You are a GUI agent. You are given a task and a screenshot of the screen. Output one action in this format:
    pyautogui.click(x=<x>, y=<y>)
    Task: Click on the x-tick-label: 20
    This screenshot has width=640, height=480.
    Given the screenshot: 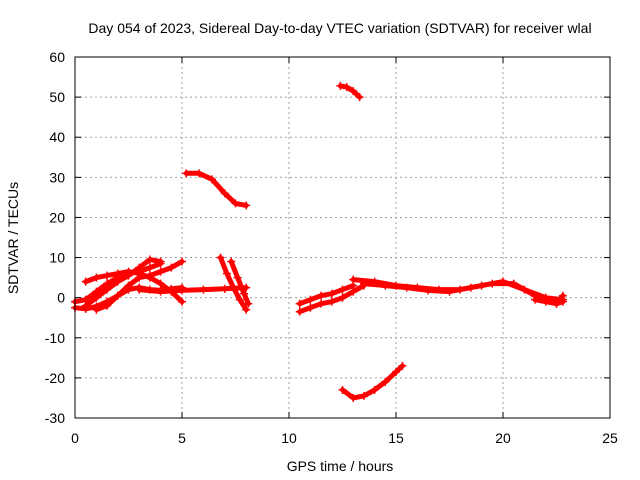 What is the action you would take?
    pyautogui.click(x=503, y=438)
    